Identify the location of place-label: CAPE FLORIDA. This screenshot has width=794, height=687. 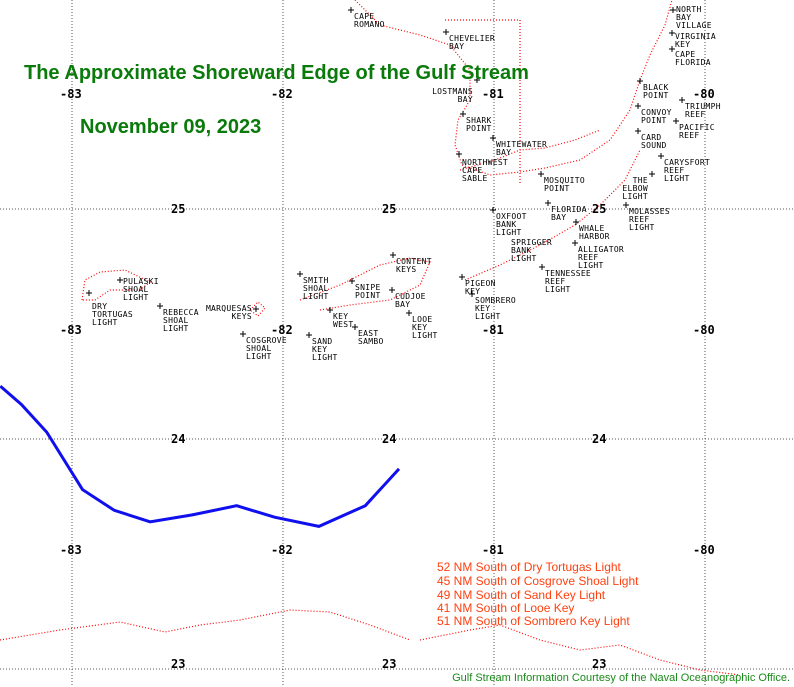
(693, 58).